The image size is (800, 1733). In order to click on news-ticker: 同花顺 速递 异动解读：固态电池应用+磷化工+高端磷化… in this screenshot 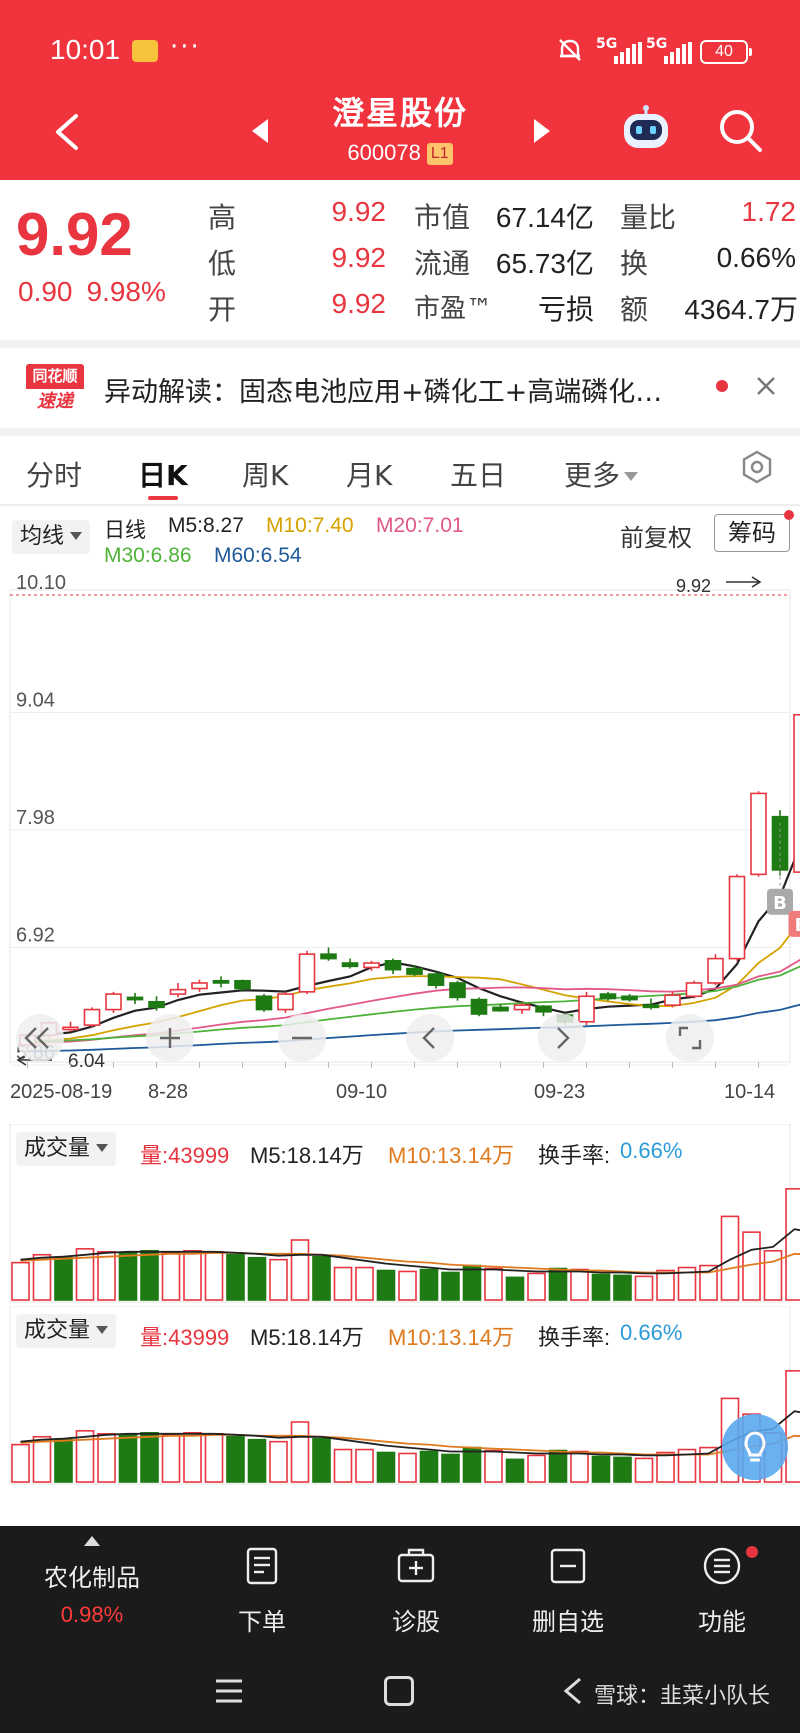, I will do `click(400, 388)`.